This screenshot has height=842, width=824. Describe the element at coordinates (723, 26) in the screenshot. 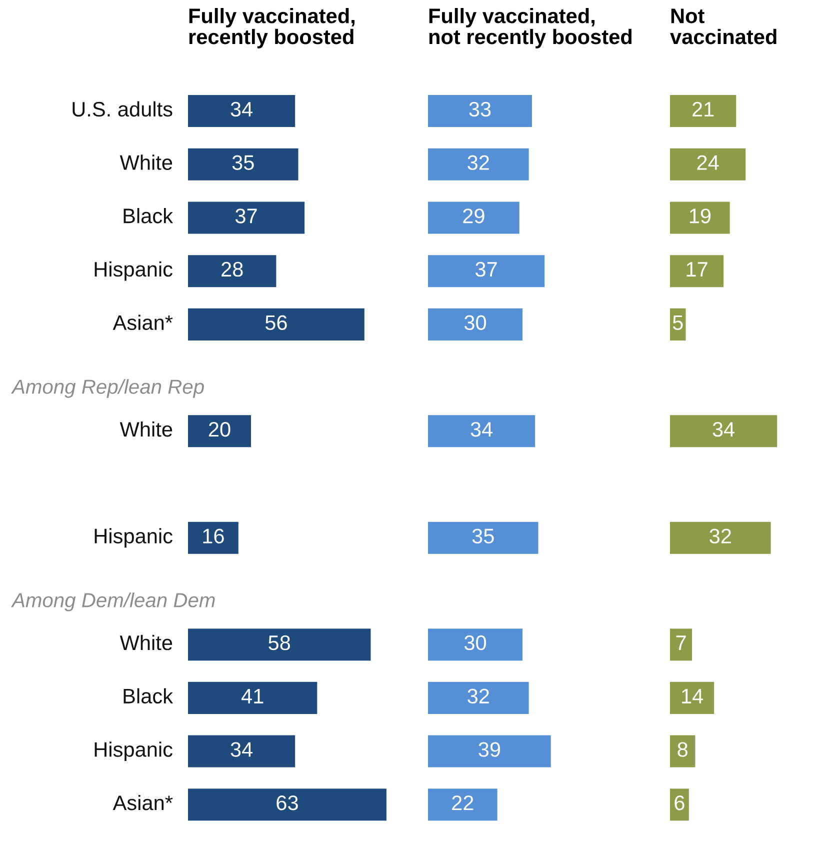

I see `chart-title: Not vaccinated` at that location.